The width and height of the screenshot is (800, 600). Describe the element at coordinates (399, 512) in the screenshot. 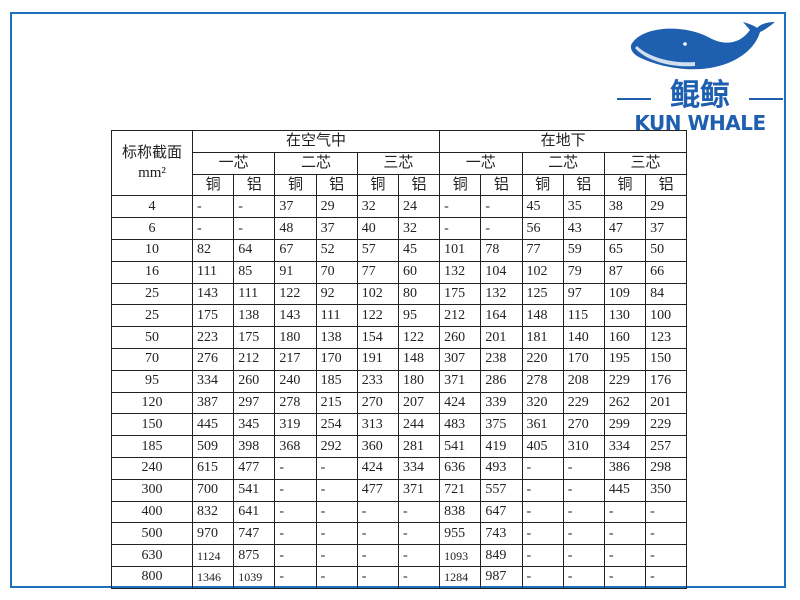

I see `table-row: 400 832 641- - - -838 647- - - -` at that location.